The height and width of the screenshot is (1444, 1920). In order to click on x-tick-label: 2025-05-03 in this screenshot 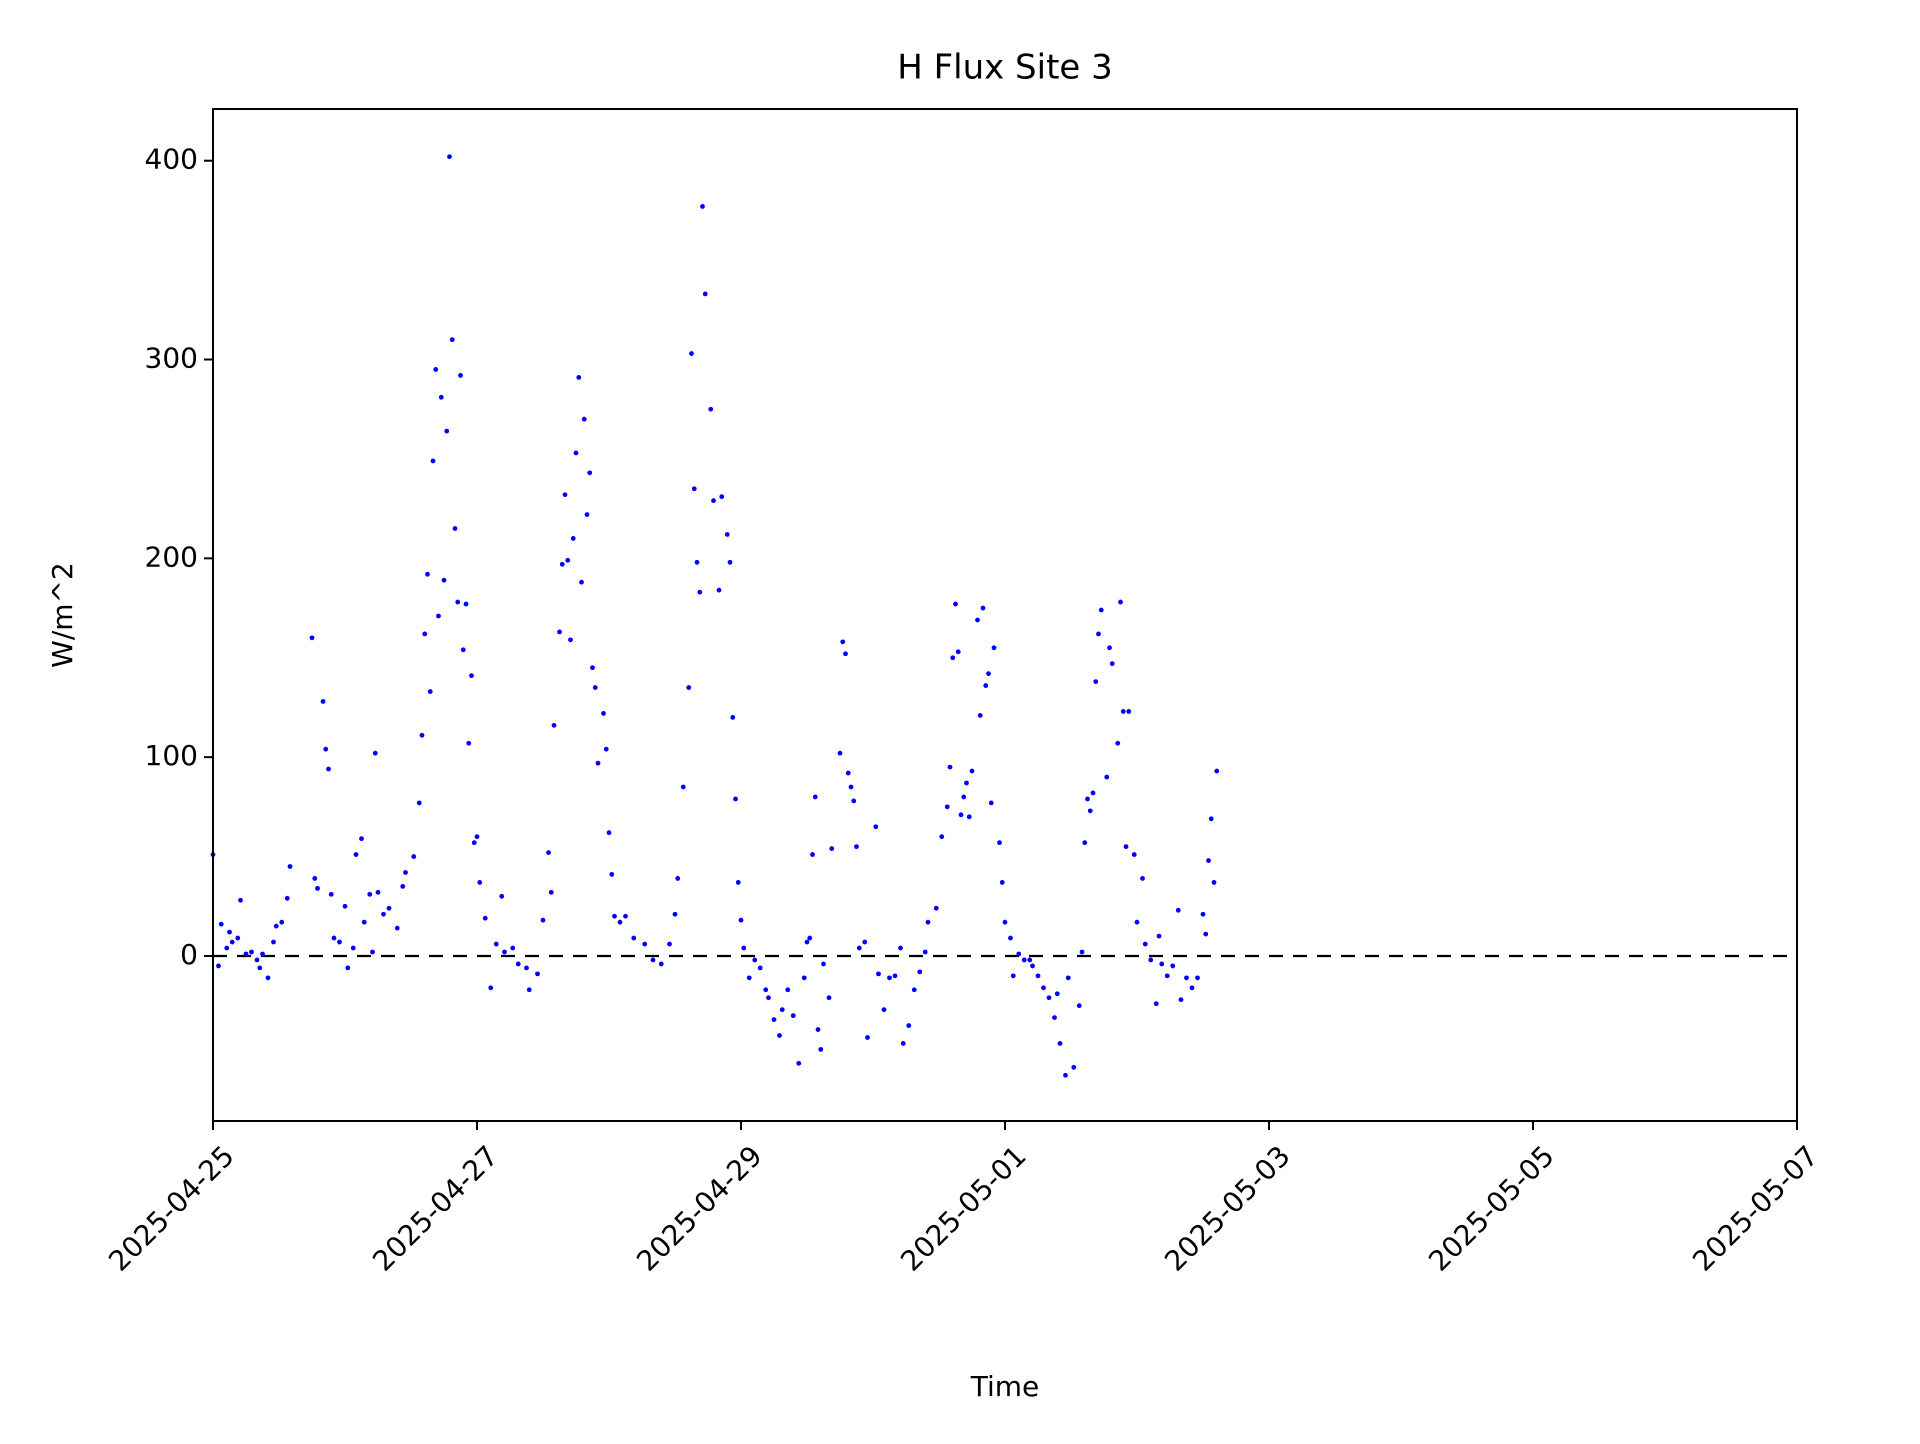, I will do `click(1227, 1208)`.